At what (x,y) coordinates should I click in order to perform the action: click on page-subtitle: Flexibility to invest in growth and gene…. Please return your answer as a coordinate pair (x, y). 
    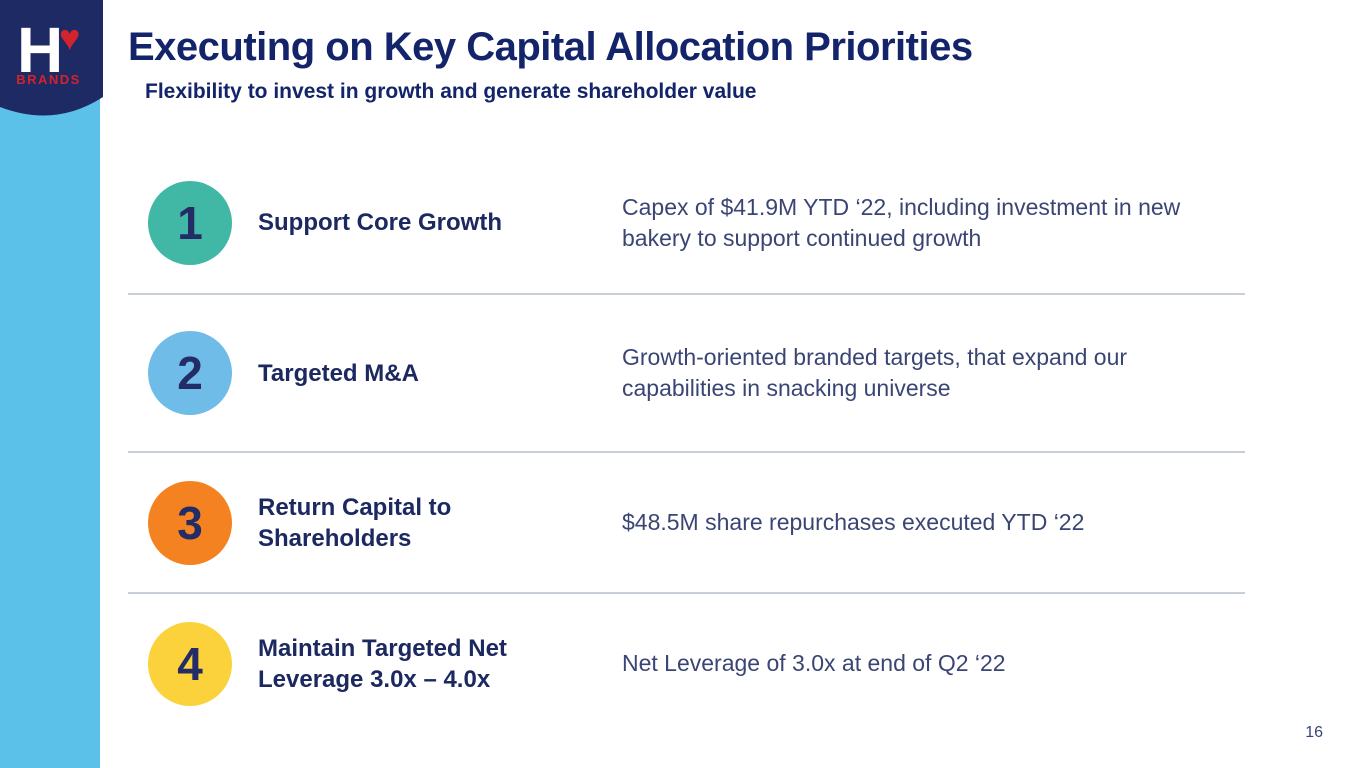
    Looking at the image, I should click on (451, 91).